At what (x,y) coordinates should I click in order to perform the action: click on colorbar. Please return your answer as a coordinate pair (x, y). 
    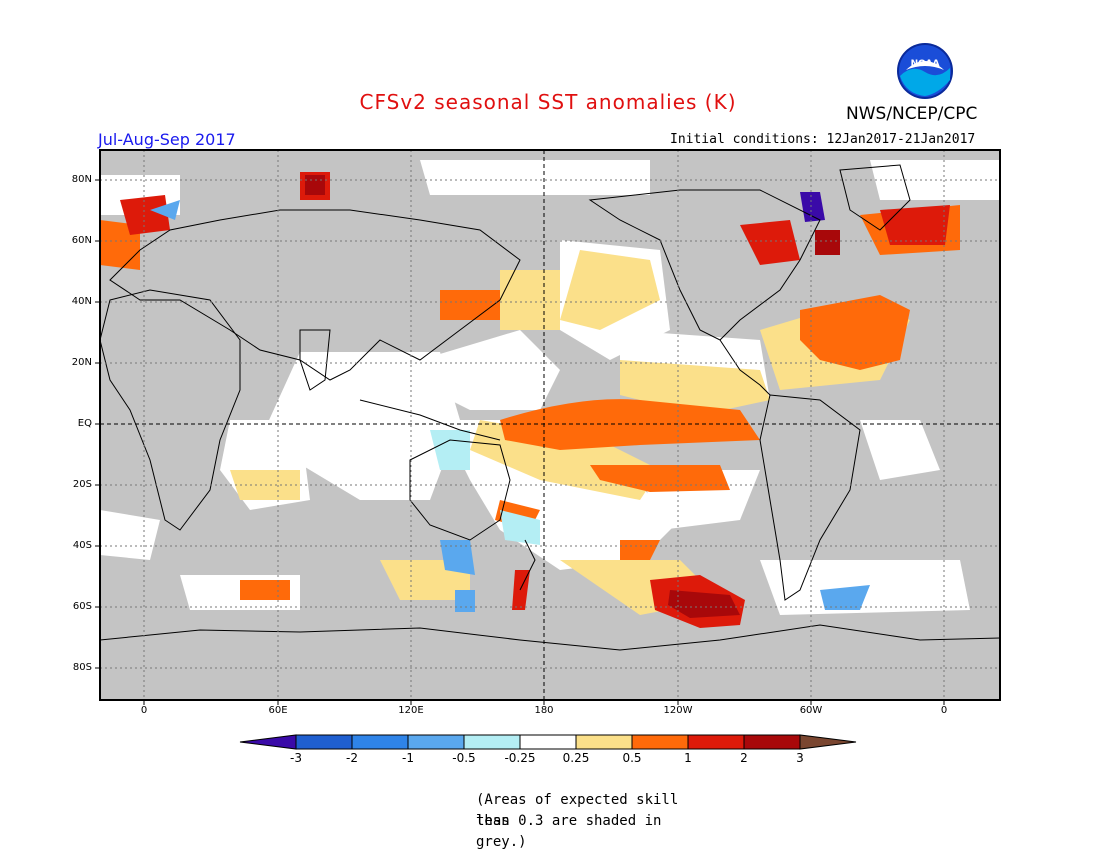
    Looking at the image, I should click on (548, 742).